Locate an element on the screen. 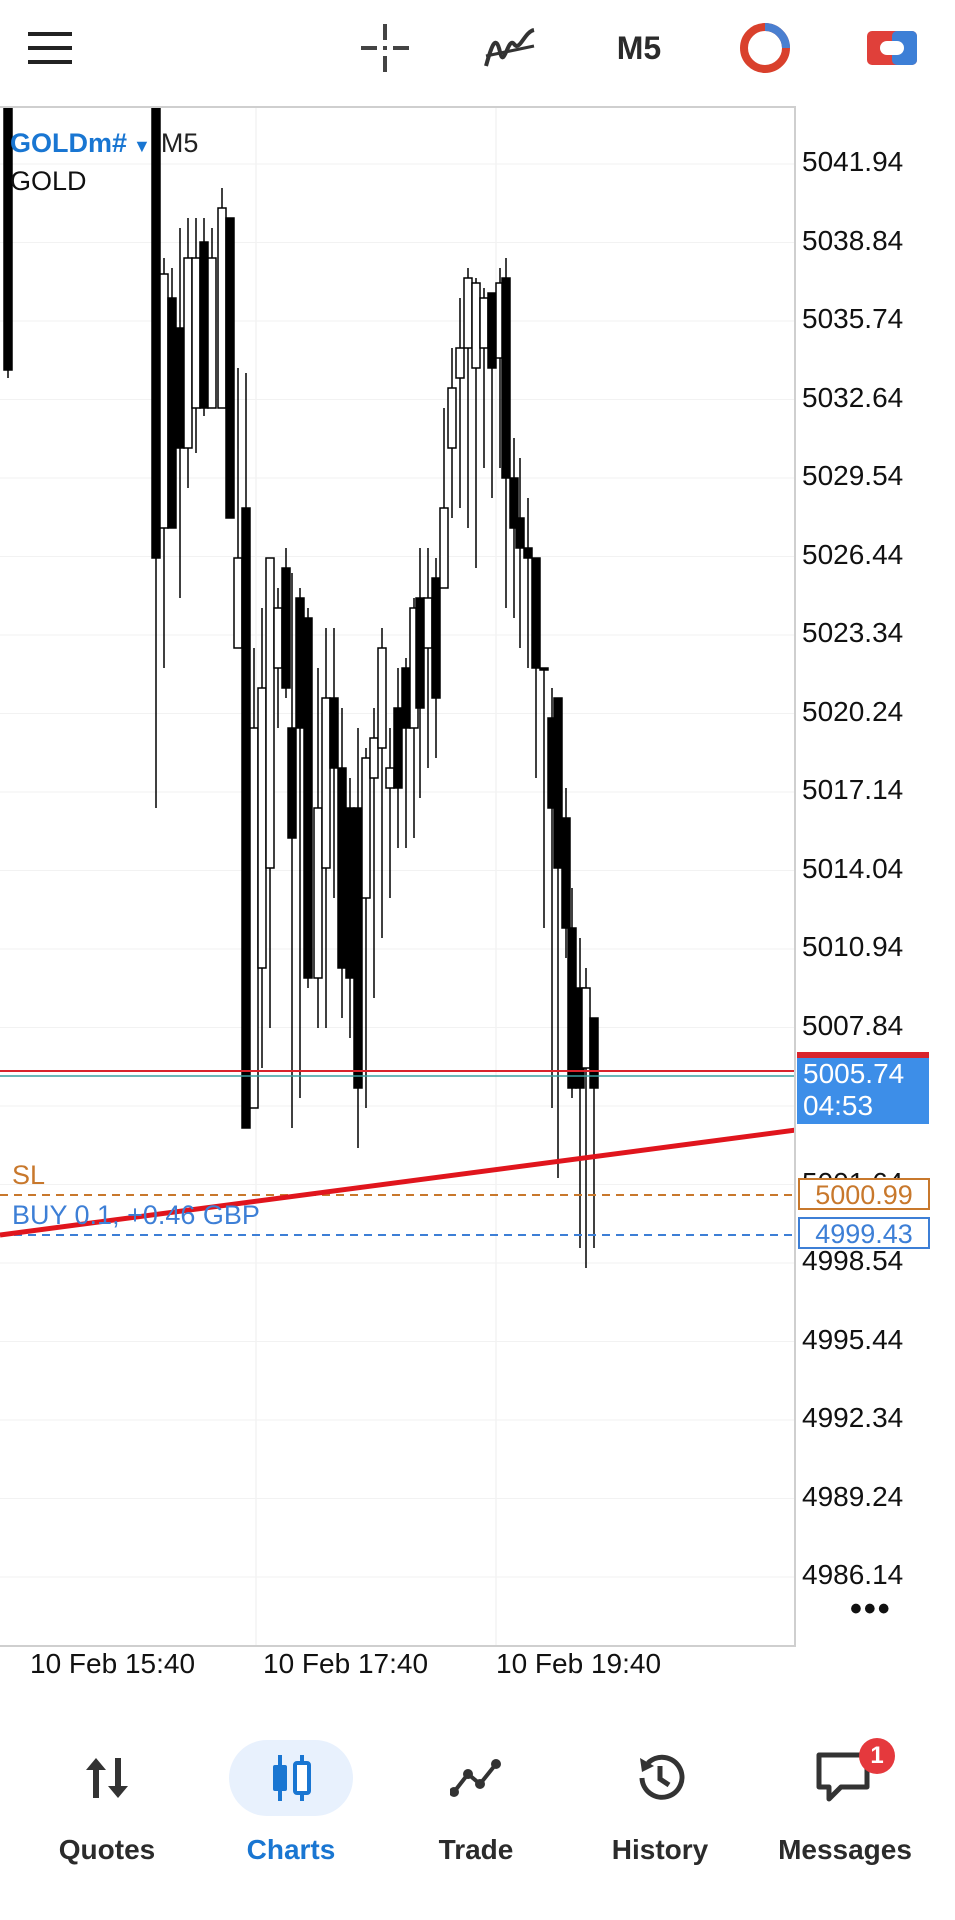 This screenshot has height=1920, width=955. history-clock-icon is located at coordinates (660, 1778).